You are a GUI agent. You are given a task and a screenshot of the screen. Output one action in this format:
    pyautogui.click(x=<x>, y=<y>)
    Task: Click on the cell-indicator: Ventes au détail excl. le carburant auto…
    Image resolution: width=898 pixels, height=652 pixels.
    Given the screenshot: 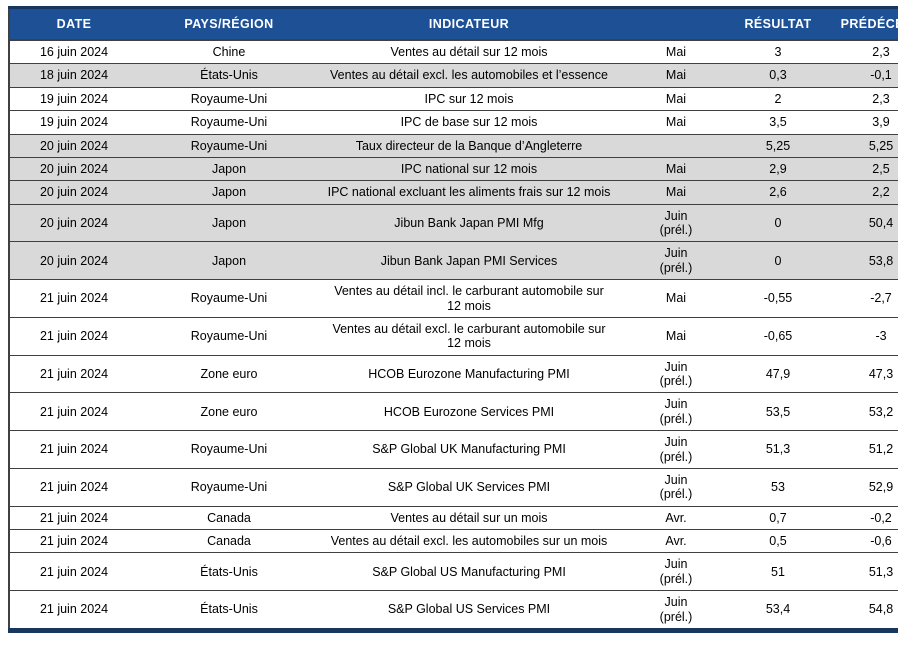 What is the action you would take?
    pyautogui.click(x=469, y=336)
    